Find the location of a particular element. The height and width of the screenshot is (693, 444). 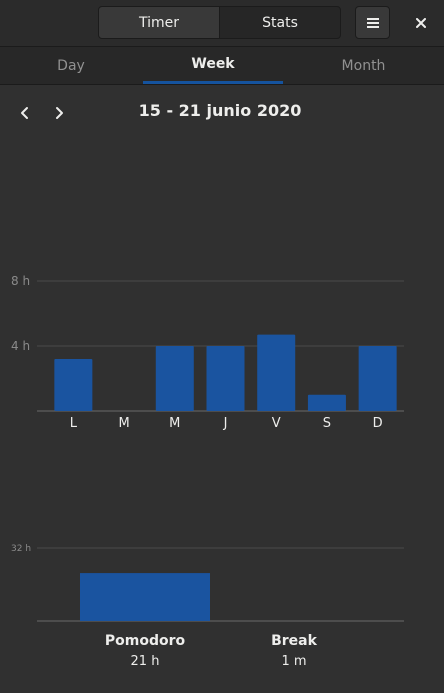

menu-button is located at coordinates (372, 22).